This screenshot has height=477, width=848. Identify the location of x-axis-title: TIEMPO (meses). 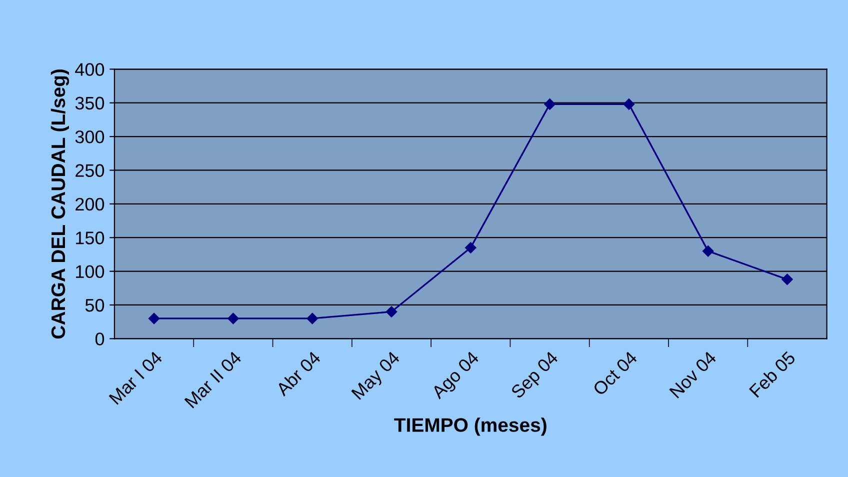
(470, 427).